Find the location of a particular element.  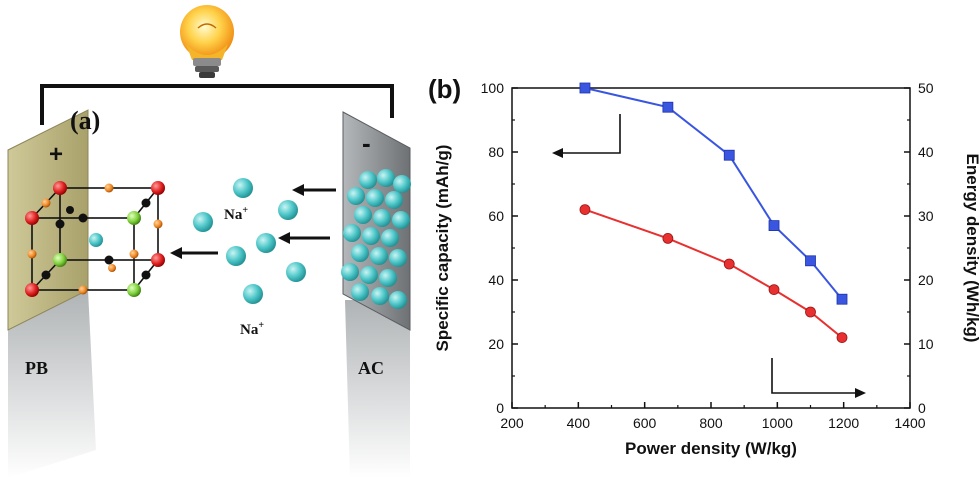

x-tick-label: 1200 is located at coordinates (843, 423).